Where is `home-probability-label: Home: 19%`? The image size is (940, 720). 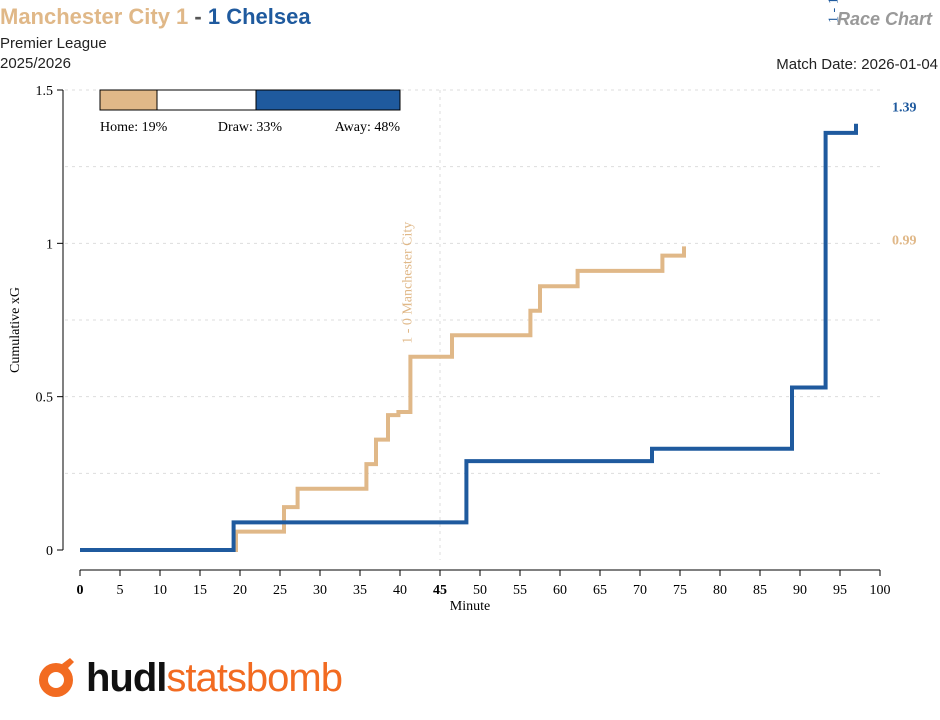 home-probability-label: Home: 19% is located at coordinates (134, 127).